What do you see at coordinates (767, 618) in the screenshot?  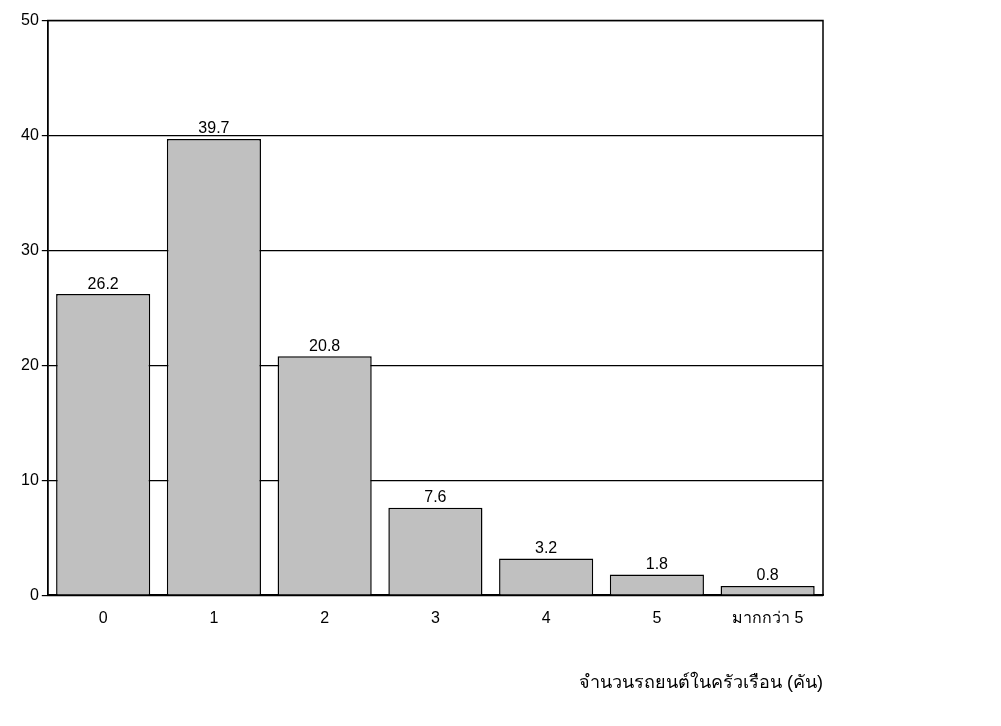 I see `x-tick-label: มากกว่า 5` at bounding box center [767, 618].